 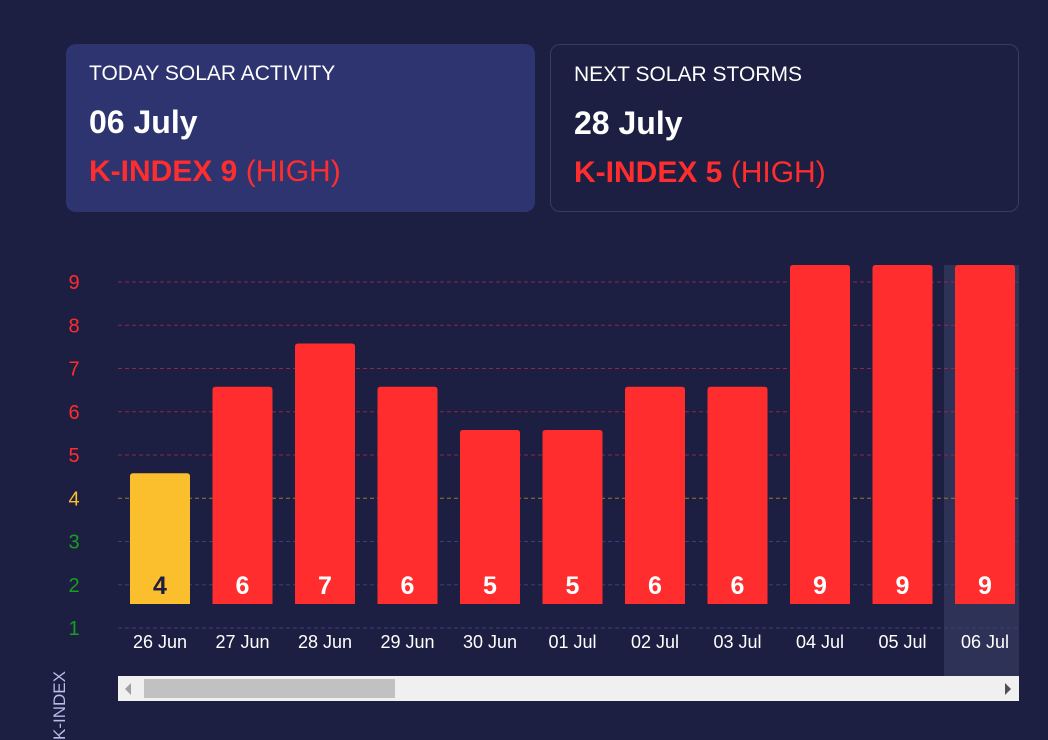 What do you see at coordinates (160, 586) in the screenshot?
I see `bar-value-label: 4` at bounding box center [160, 586].